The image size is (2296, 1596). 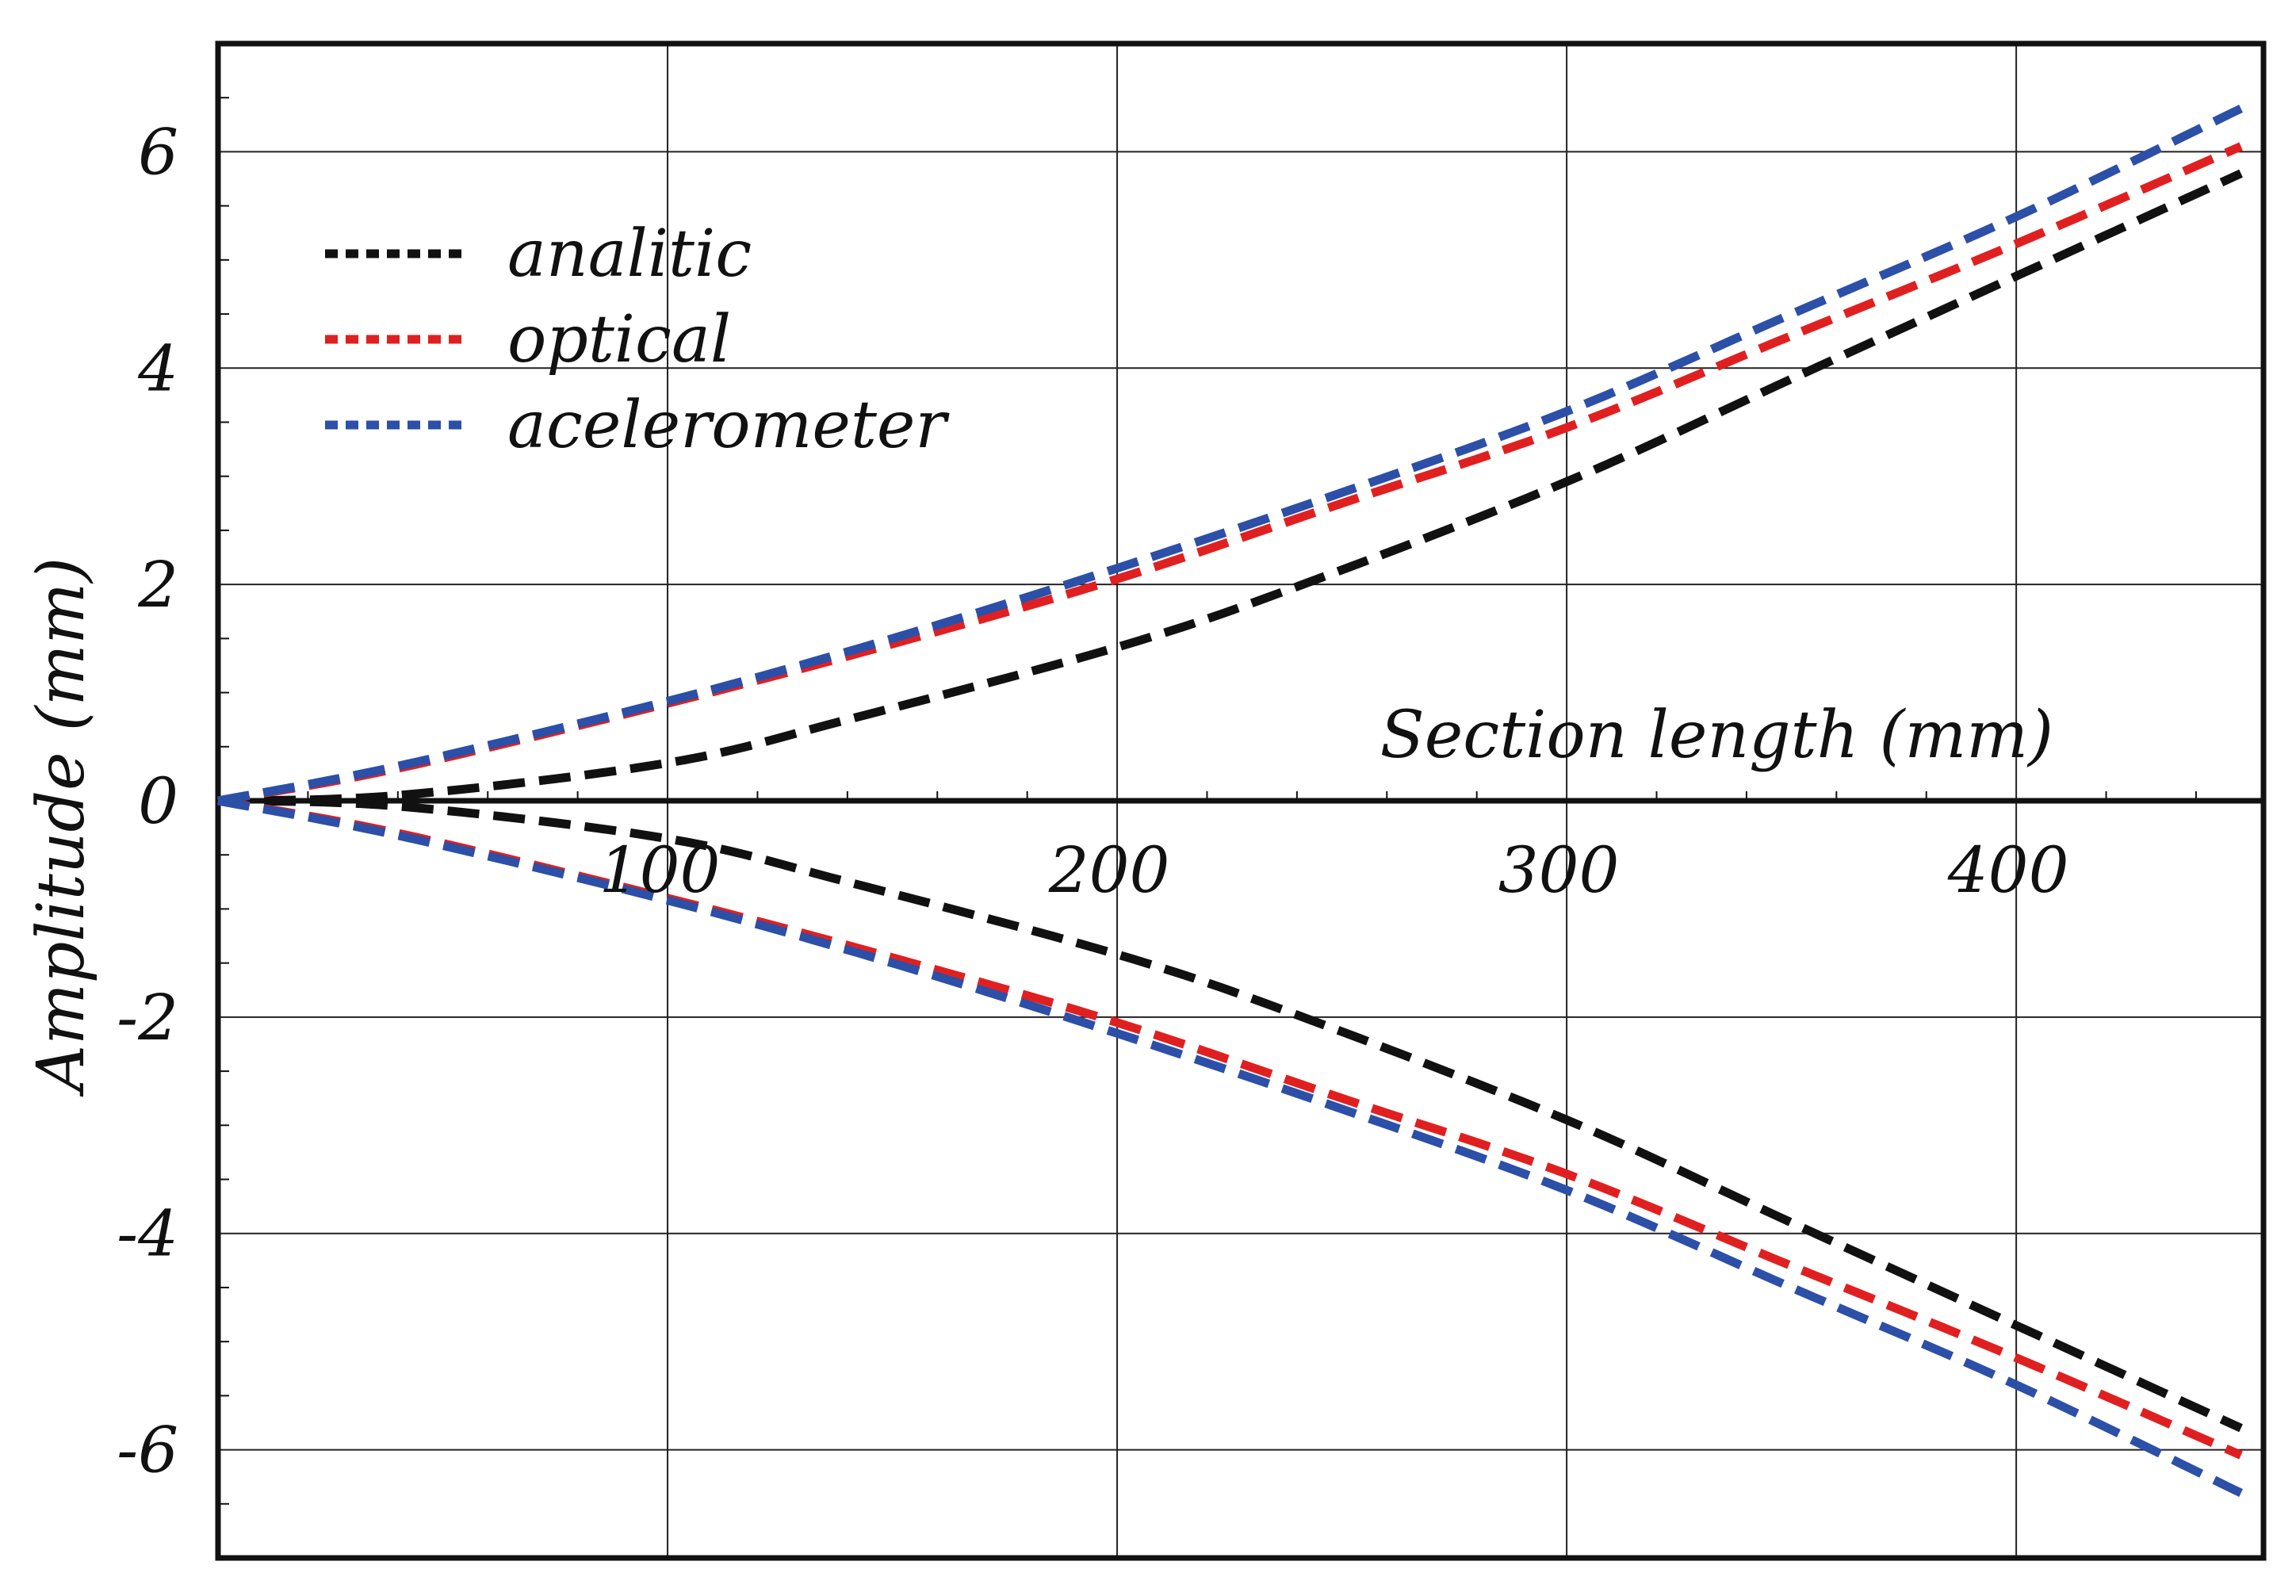 What do you see at coordinates (147, 1017) in the screenshot?
I see `y-tick-label: -2` at bounding box center [147, 1017].